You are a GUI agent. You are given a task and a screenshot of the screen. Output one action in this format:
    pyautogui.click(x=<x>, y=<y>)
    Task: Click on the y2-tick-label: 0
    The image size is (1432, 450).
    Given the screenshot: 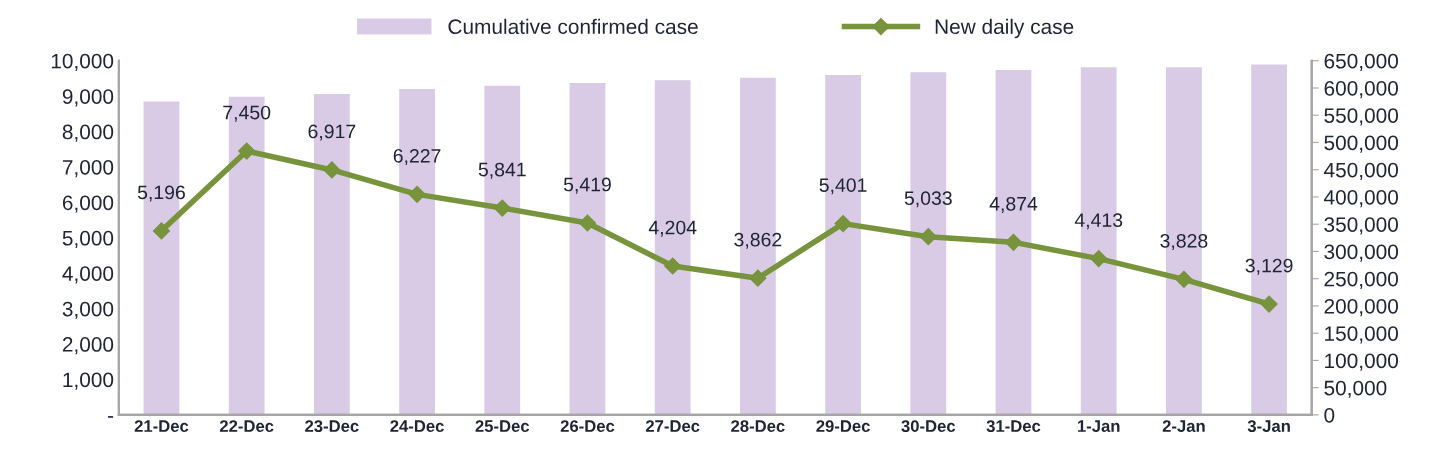 What is the action you would take?
    pyautogui.click(x=1329, y=415)
    